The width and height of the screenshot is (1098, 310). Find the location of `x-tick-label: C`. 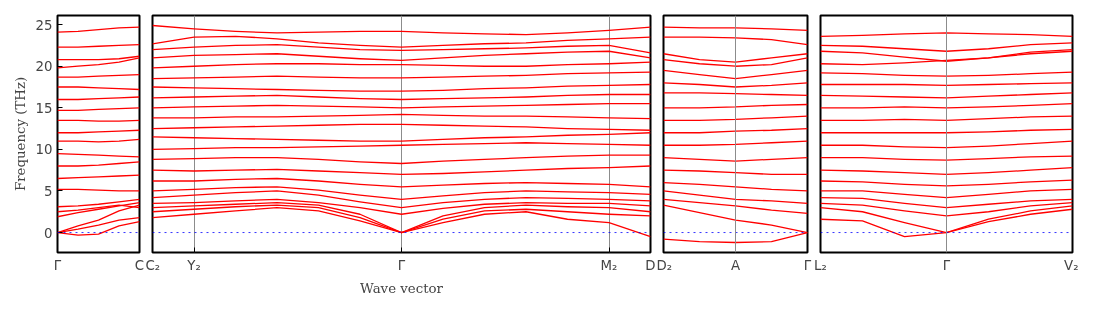

x-tick-label: C is located at coordinates (139, 265).